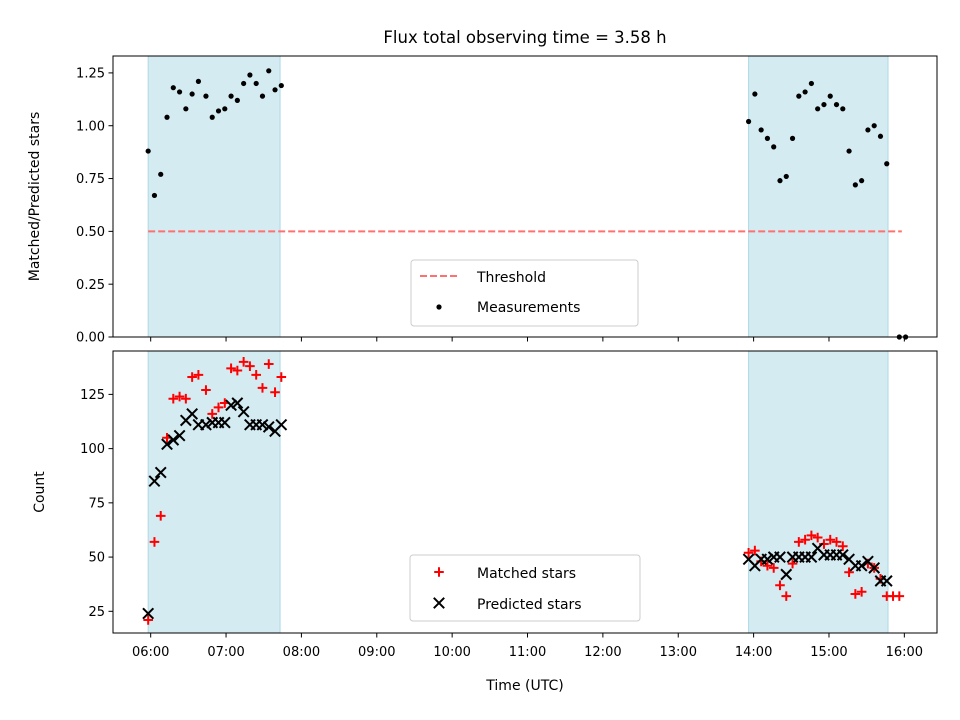  I want to click on x-tick-label: 09:00, so click(376, 652).